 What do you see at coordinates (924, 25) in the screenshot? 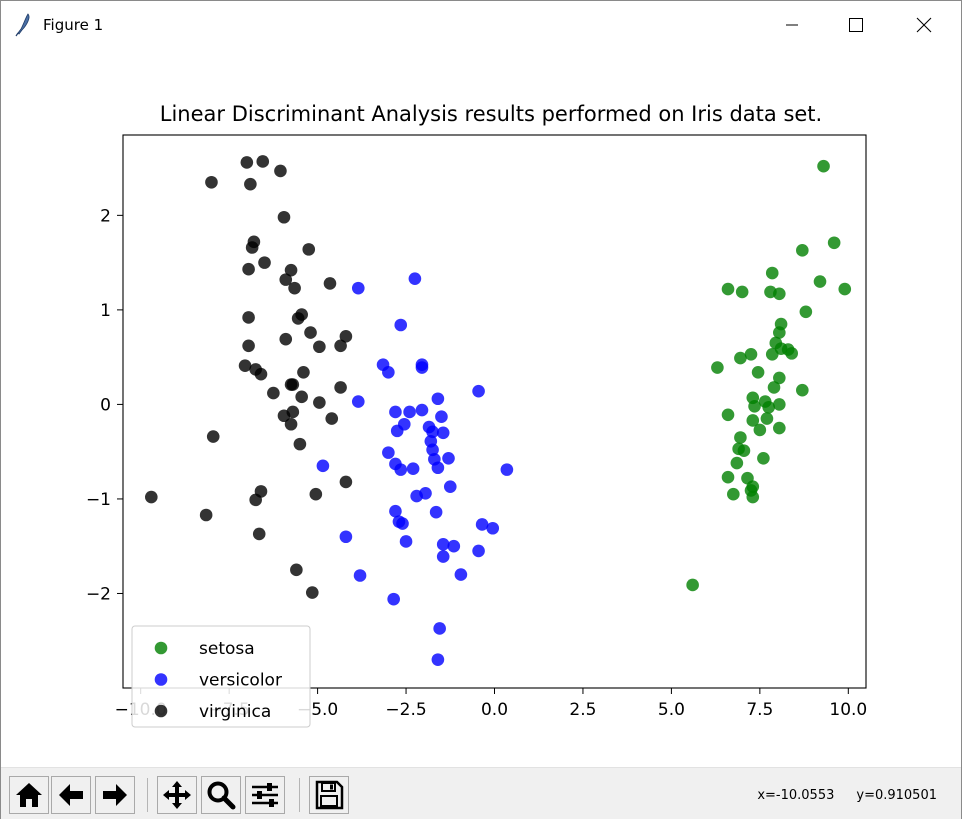
I see `close-button` at bounding box center [924, 25].